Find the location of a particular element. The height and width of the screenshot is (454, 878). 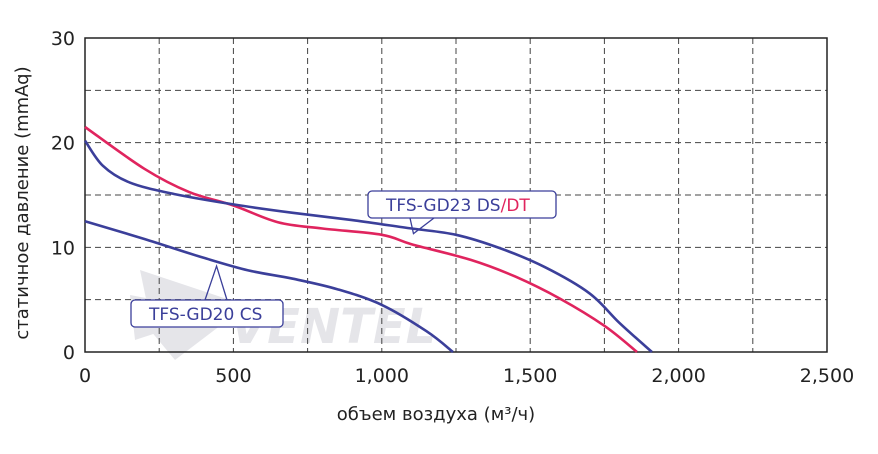

callout-cs-label: TFS-GD20 CS is located at coordinates (205, 315).